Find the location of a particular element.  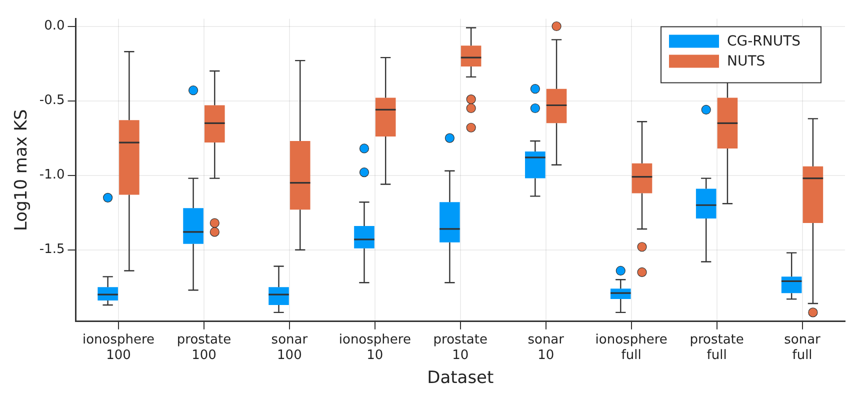

x-tick-label: prostate full is located at coordinates (717, 348).